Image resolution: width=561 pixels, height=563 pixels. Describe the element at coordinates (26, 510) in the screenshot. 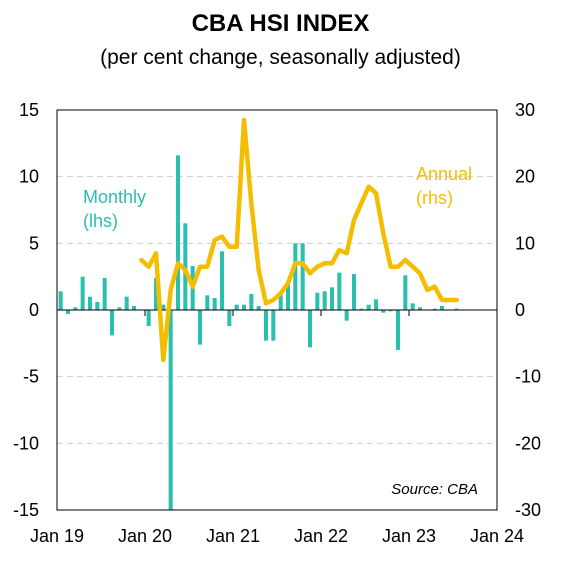

I see `y-left-tick-label: -15` at that location.